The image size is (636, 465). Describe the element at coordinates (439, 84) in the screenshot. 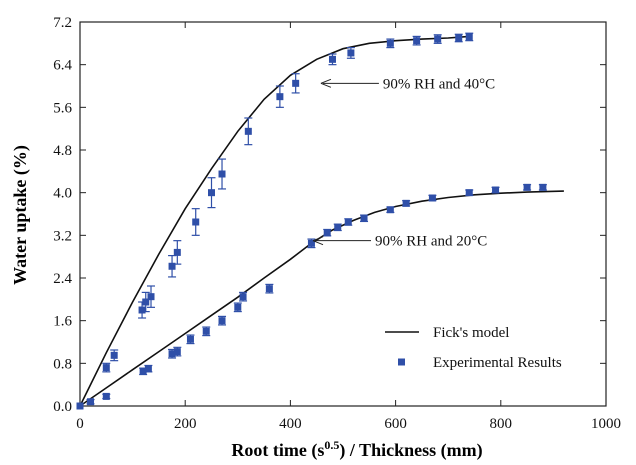

I see `annotation-label: 90% RH and 40°C` at that location.